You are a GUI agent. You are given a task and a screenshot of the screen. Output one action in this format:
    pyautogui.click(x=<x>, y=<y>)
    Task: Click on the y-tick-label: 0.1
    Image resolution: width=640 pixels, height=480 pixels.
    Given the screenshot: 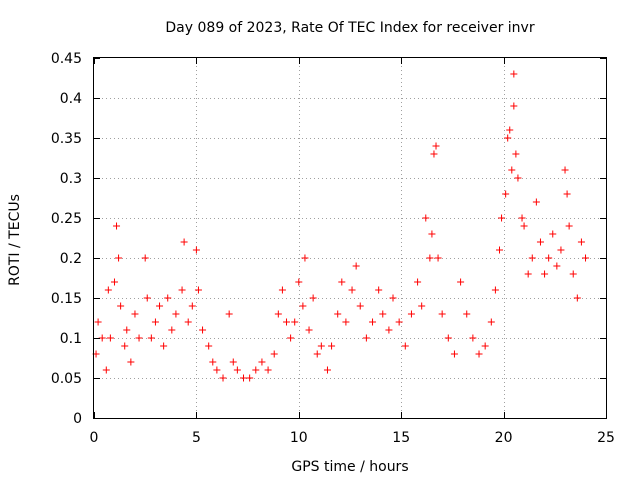 What is the action you would take?
    pyautogui.click(x=71, y=339)
    